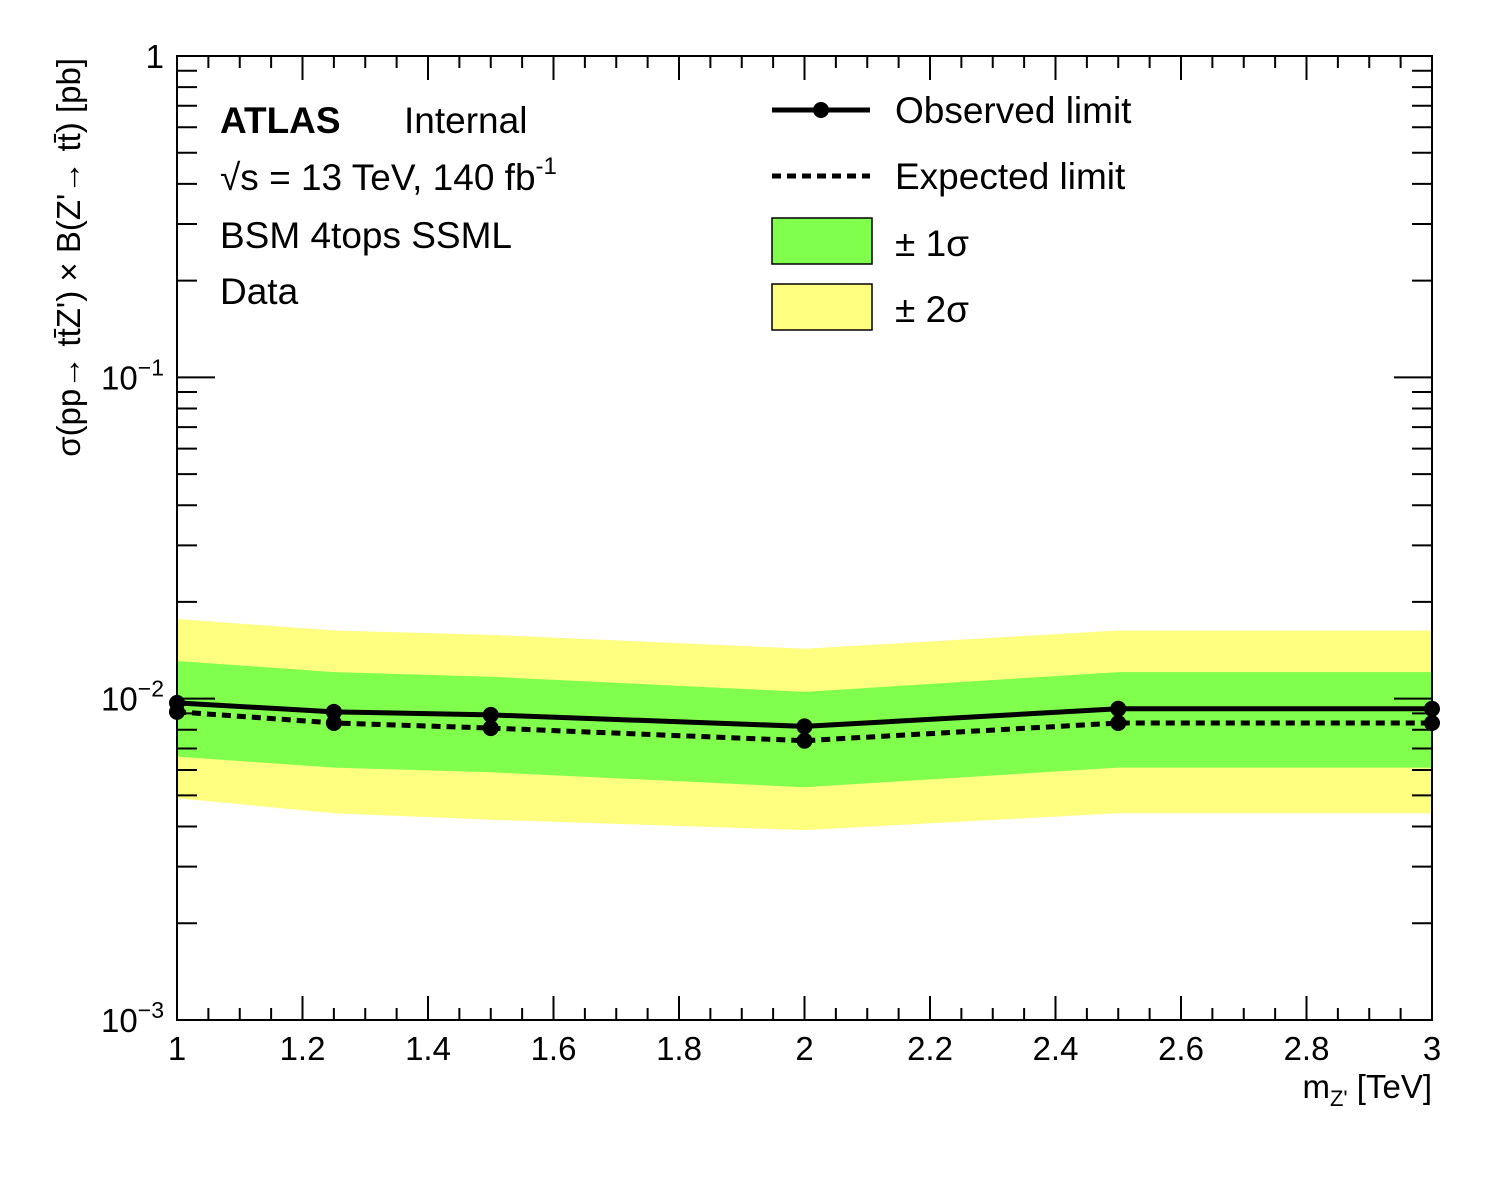 The width and height of the screenshot is (1500, 1190). I want to click on x-tick-label: 1.2, so click(303, 1048).